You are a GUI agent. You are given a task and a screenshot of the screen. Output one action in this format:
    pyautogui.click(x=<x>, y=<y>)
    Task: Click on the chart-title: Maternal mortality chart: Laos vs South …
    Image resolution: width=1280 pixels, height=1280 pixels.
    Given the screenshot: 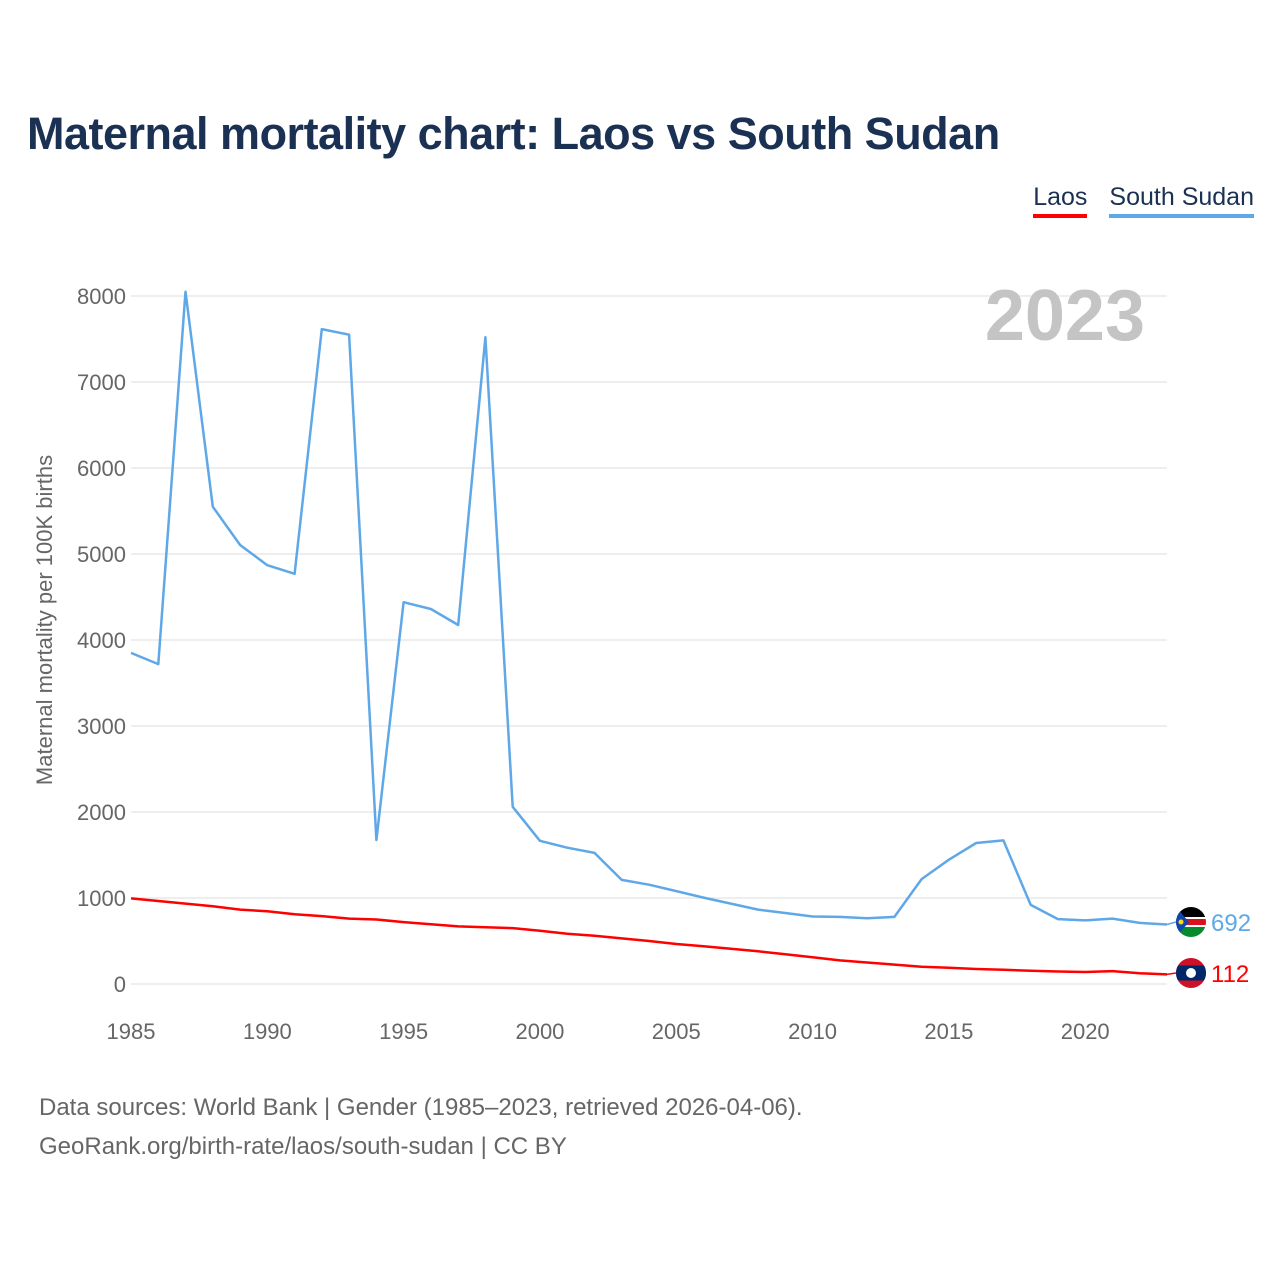 What is the action you would take?
    pyautogui.click(x=513, y=133)
    